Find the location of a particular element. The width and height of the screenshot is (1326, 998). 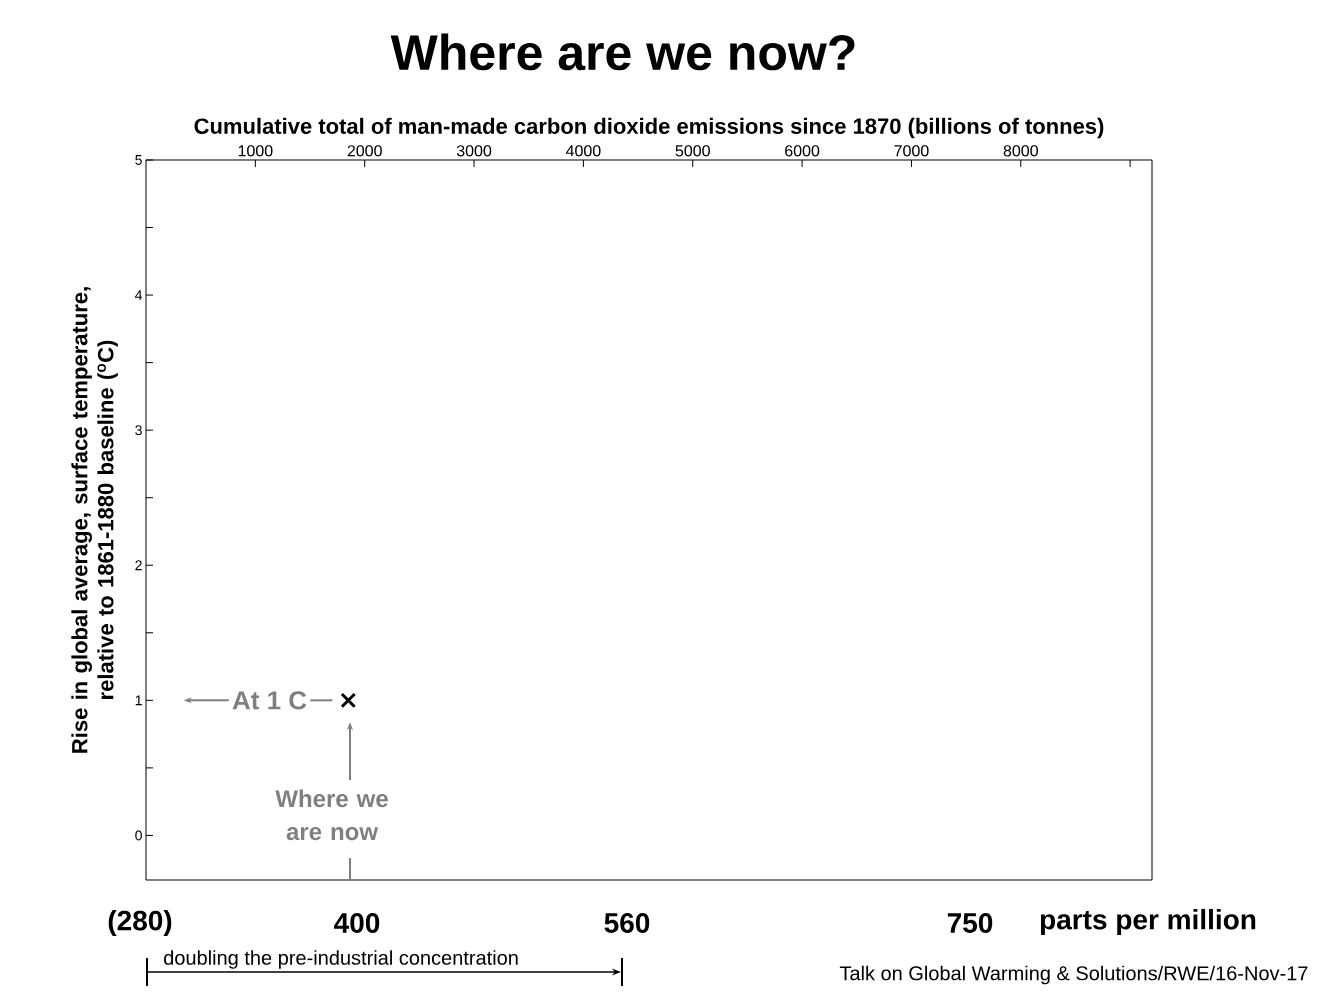

text: Talk on Global Warming & Solutions/RWE/16-Nov-17 is located at coordinates (1073, 975).